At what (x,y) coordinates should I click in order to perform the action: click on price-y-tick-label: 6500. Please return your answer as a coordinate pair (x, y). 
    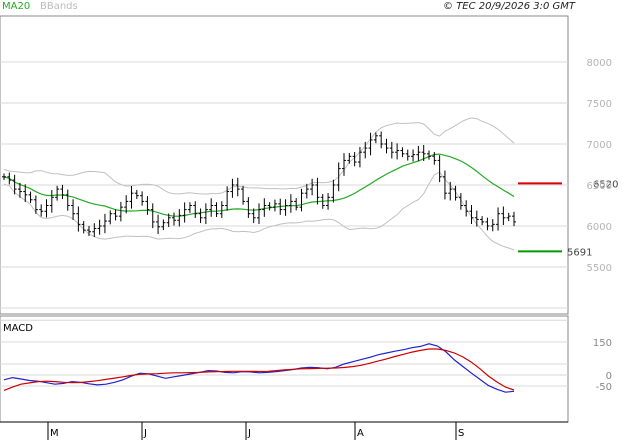
    Looking at the image, I should click on (599, 186).